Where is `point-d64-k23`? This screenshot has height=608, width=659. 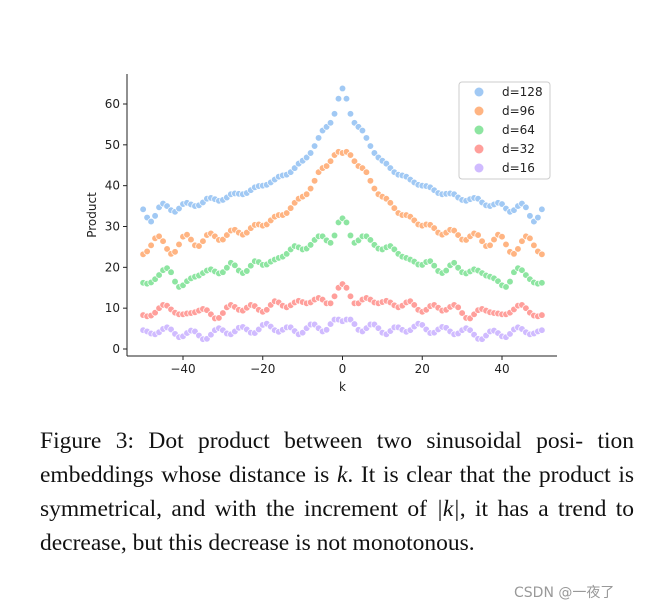 point-d64-k23 is located at coordinates (434, 266).